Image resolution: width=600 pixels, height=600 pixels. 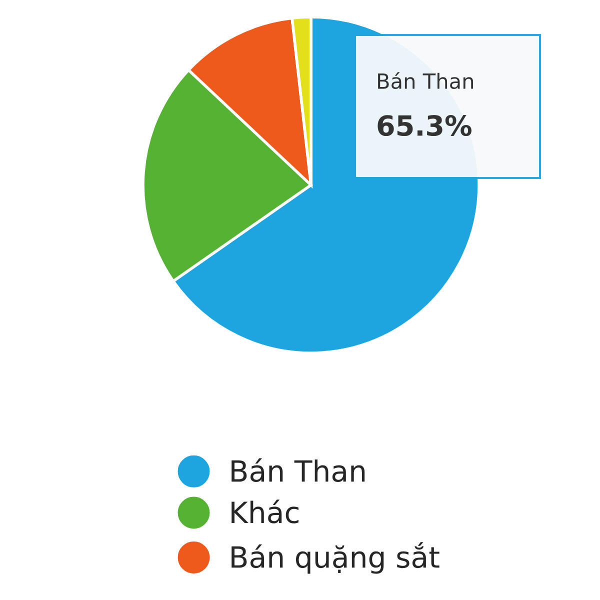 What do you see at coordinates (265, 512) in the screenshot?
I see `legend-label: Khác` at bounding box center [265, 512].